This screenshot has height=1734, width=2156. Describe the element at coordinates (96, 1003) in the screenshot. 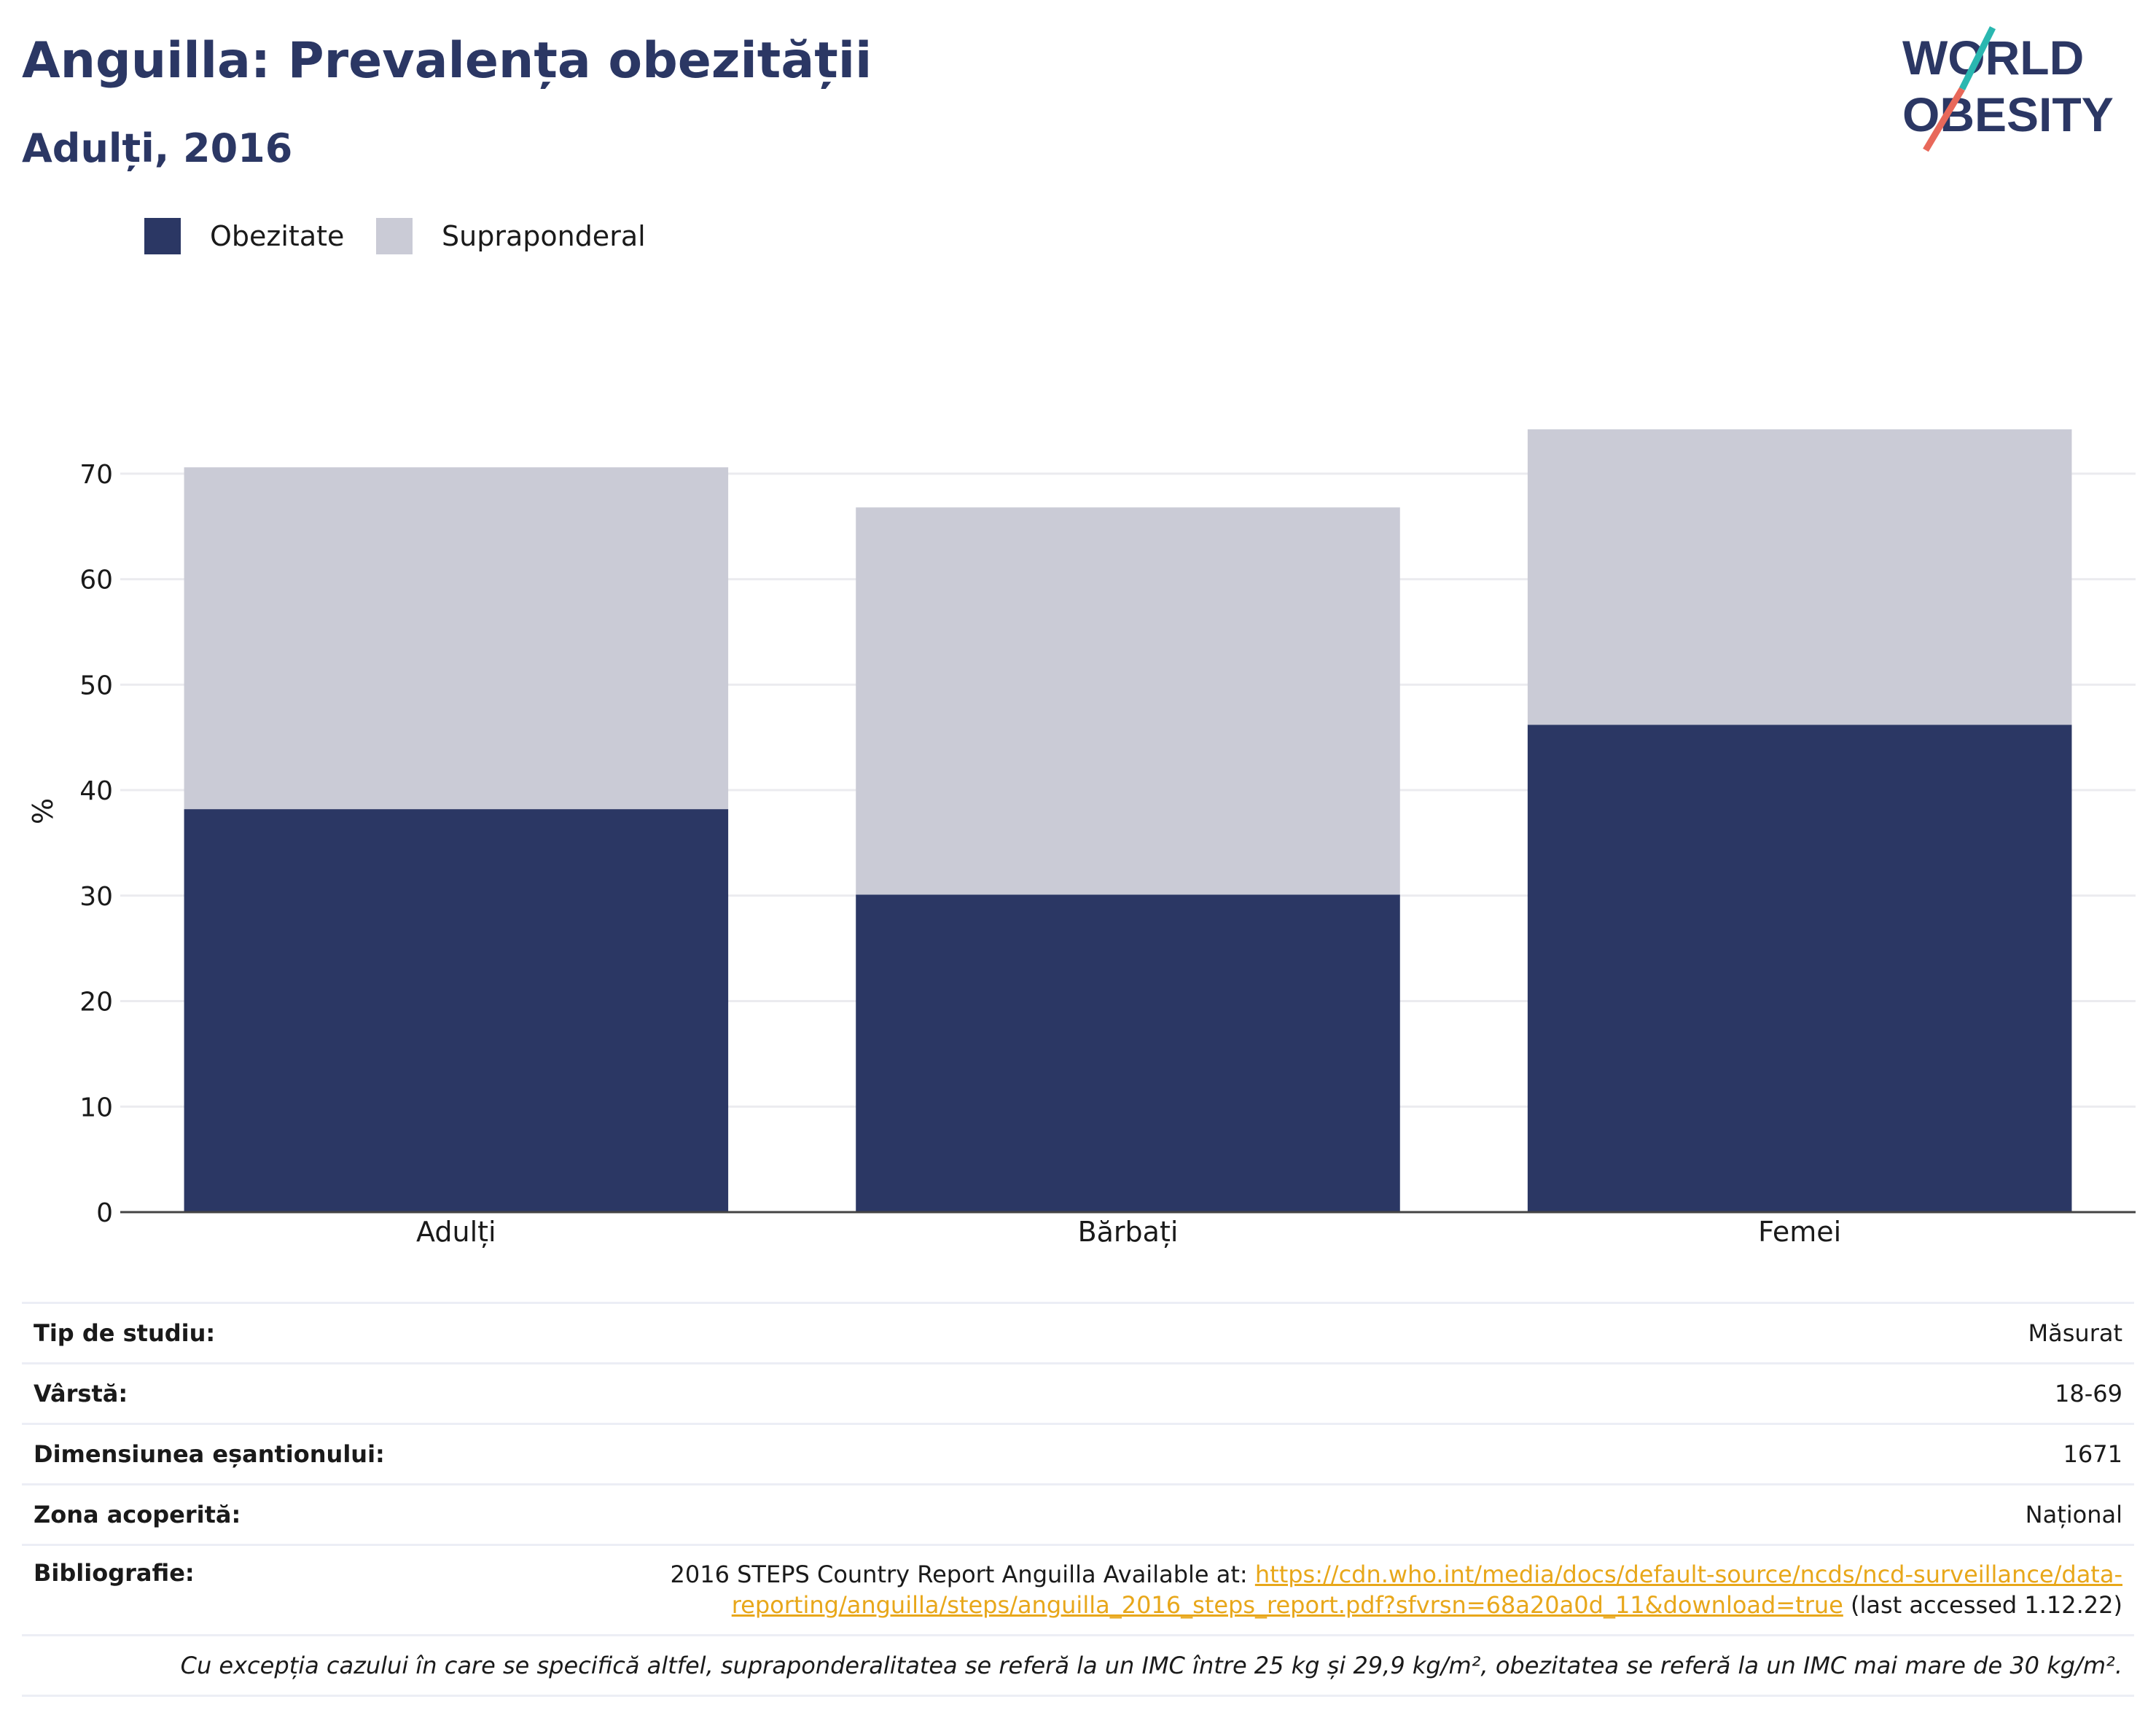

I see `y-tick-label-20: 20` at that location.